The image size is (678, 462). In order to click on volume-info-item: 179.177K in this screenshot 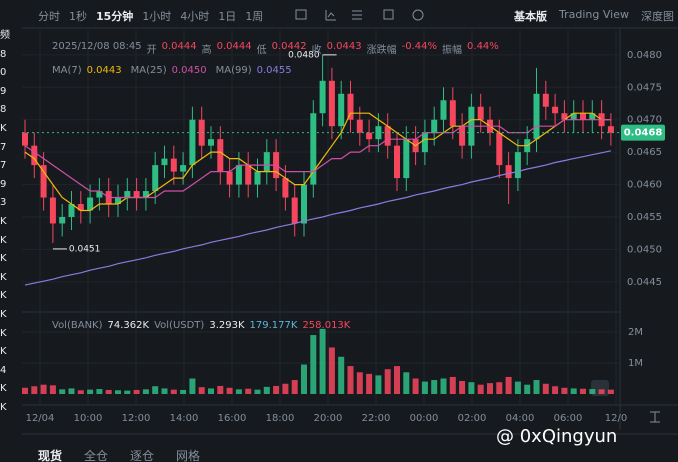, I will do `click(273, 325)`.